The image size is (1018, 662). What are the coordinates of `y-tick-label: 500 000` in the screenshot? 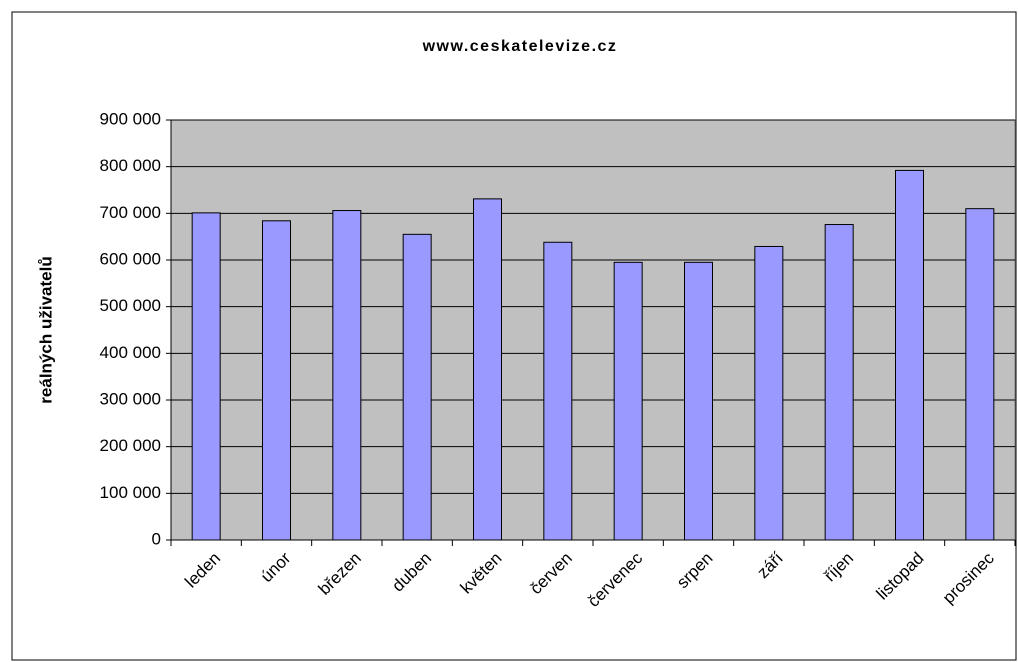 It's located at (130, 305).